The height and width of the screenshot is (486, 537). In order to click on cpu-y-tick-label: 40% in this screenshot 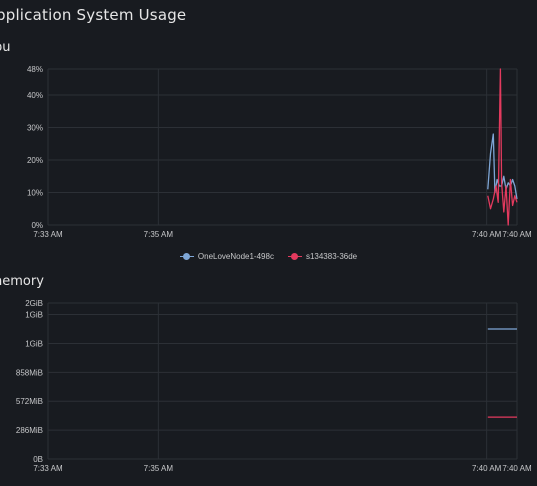, I will do `click(35, 95)`.